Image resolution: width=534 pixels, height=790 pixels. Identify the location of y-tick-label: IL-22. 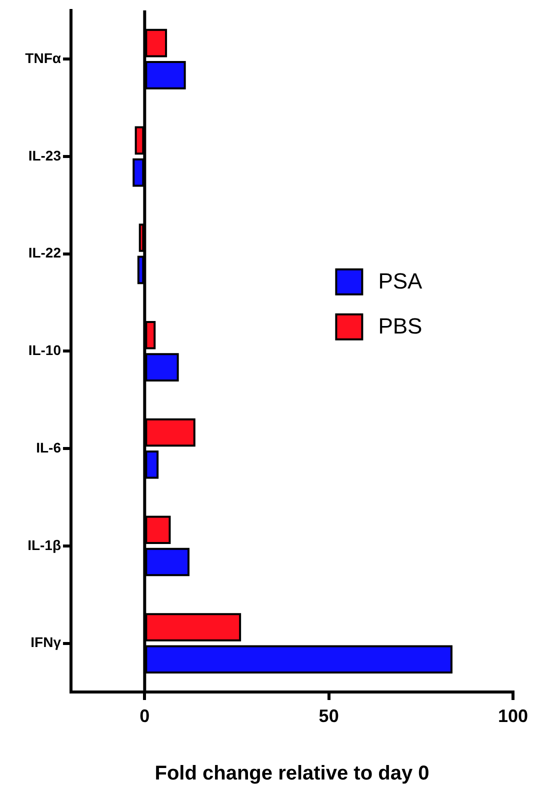
(45, 252).